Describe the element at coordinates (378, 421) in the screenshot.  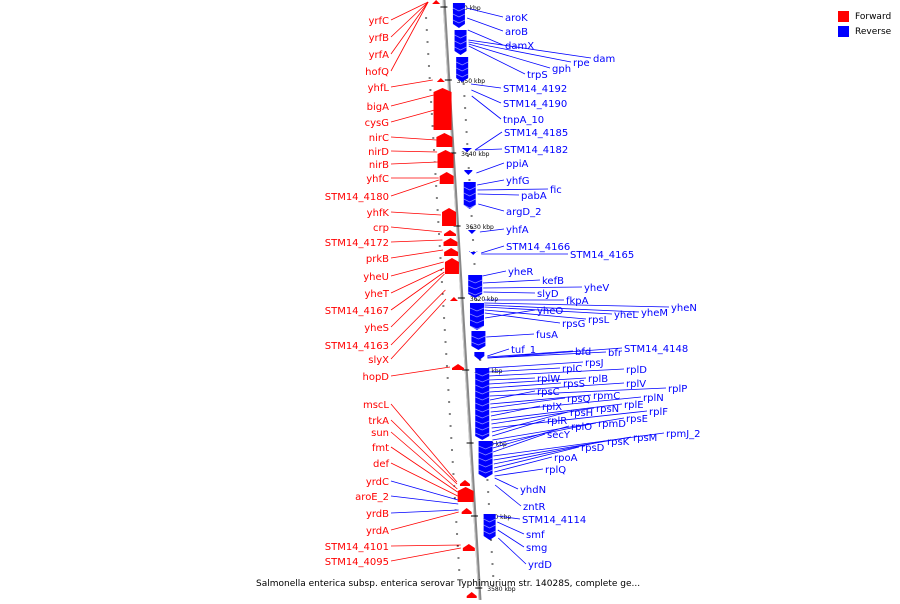
I see `forward-gene-label: trkA` at that location.